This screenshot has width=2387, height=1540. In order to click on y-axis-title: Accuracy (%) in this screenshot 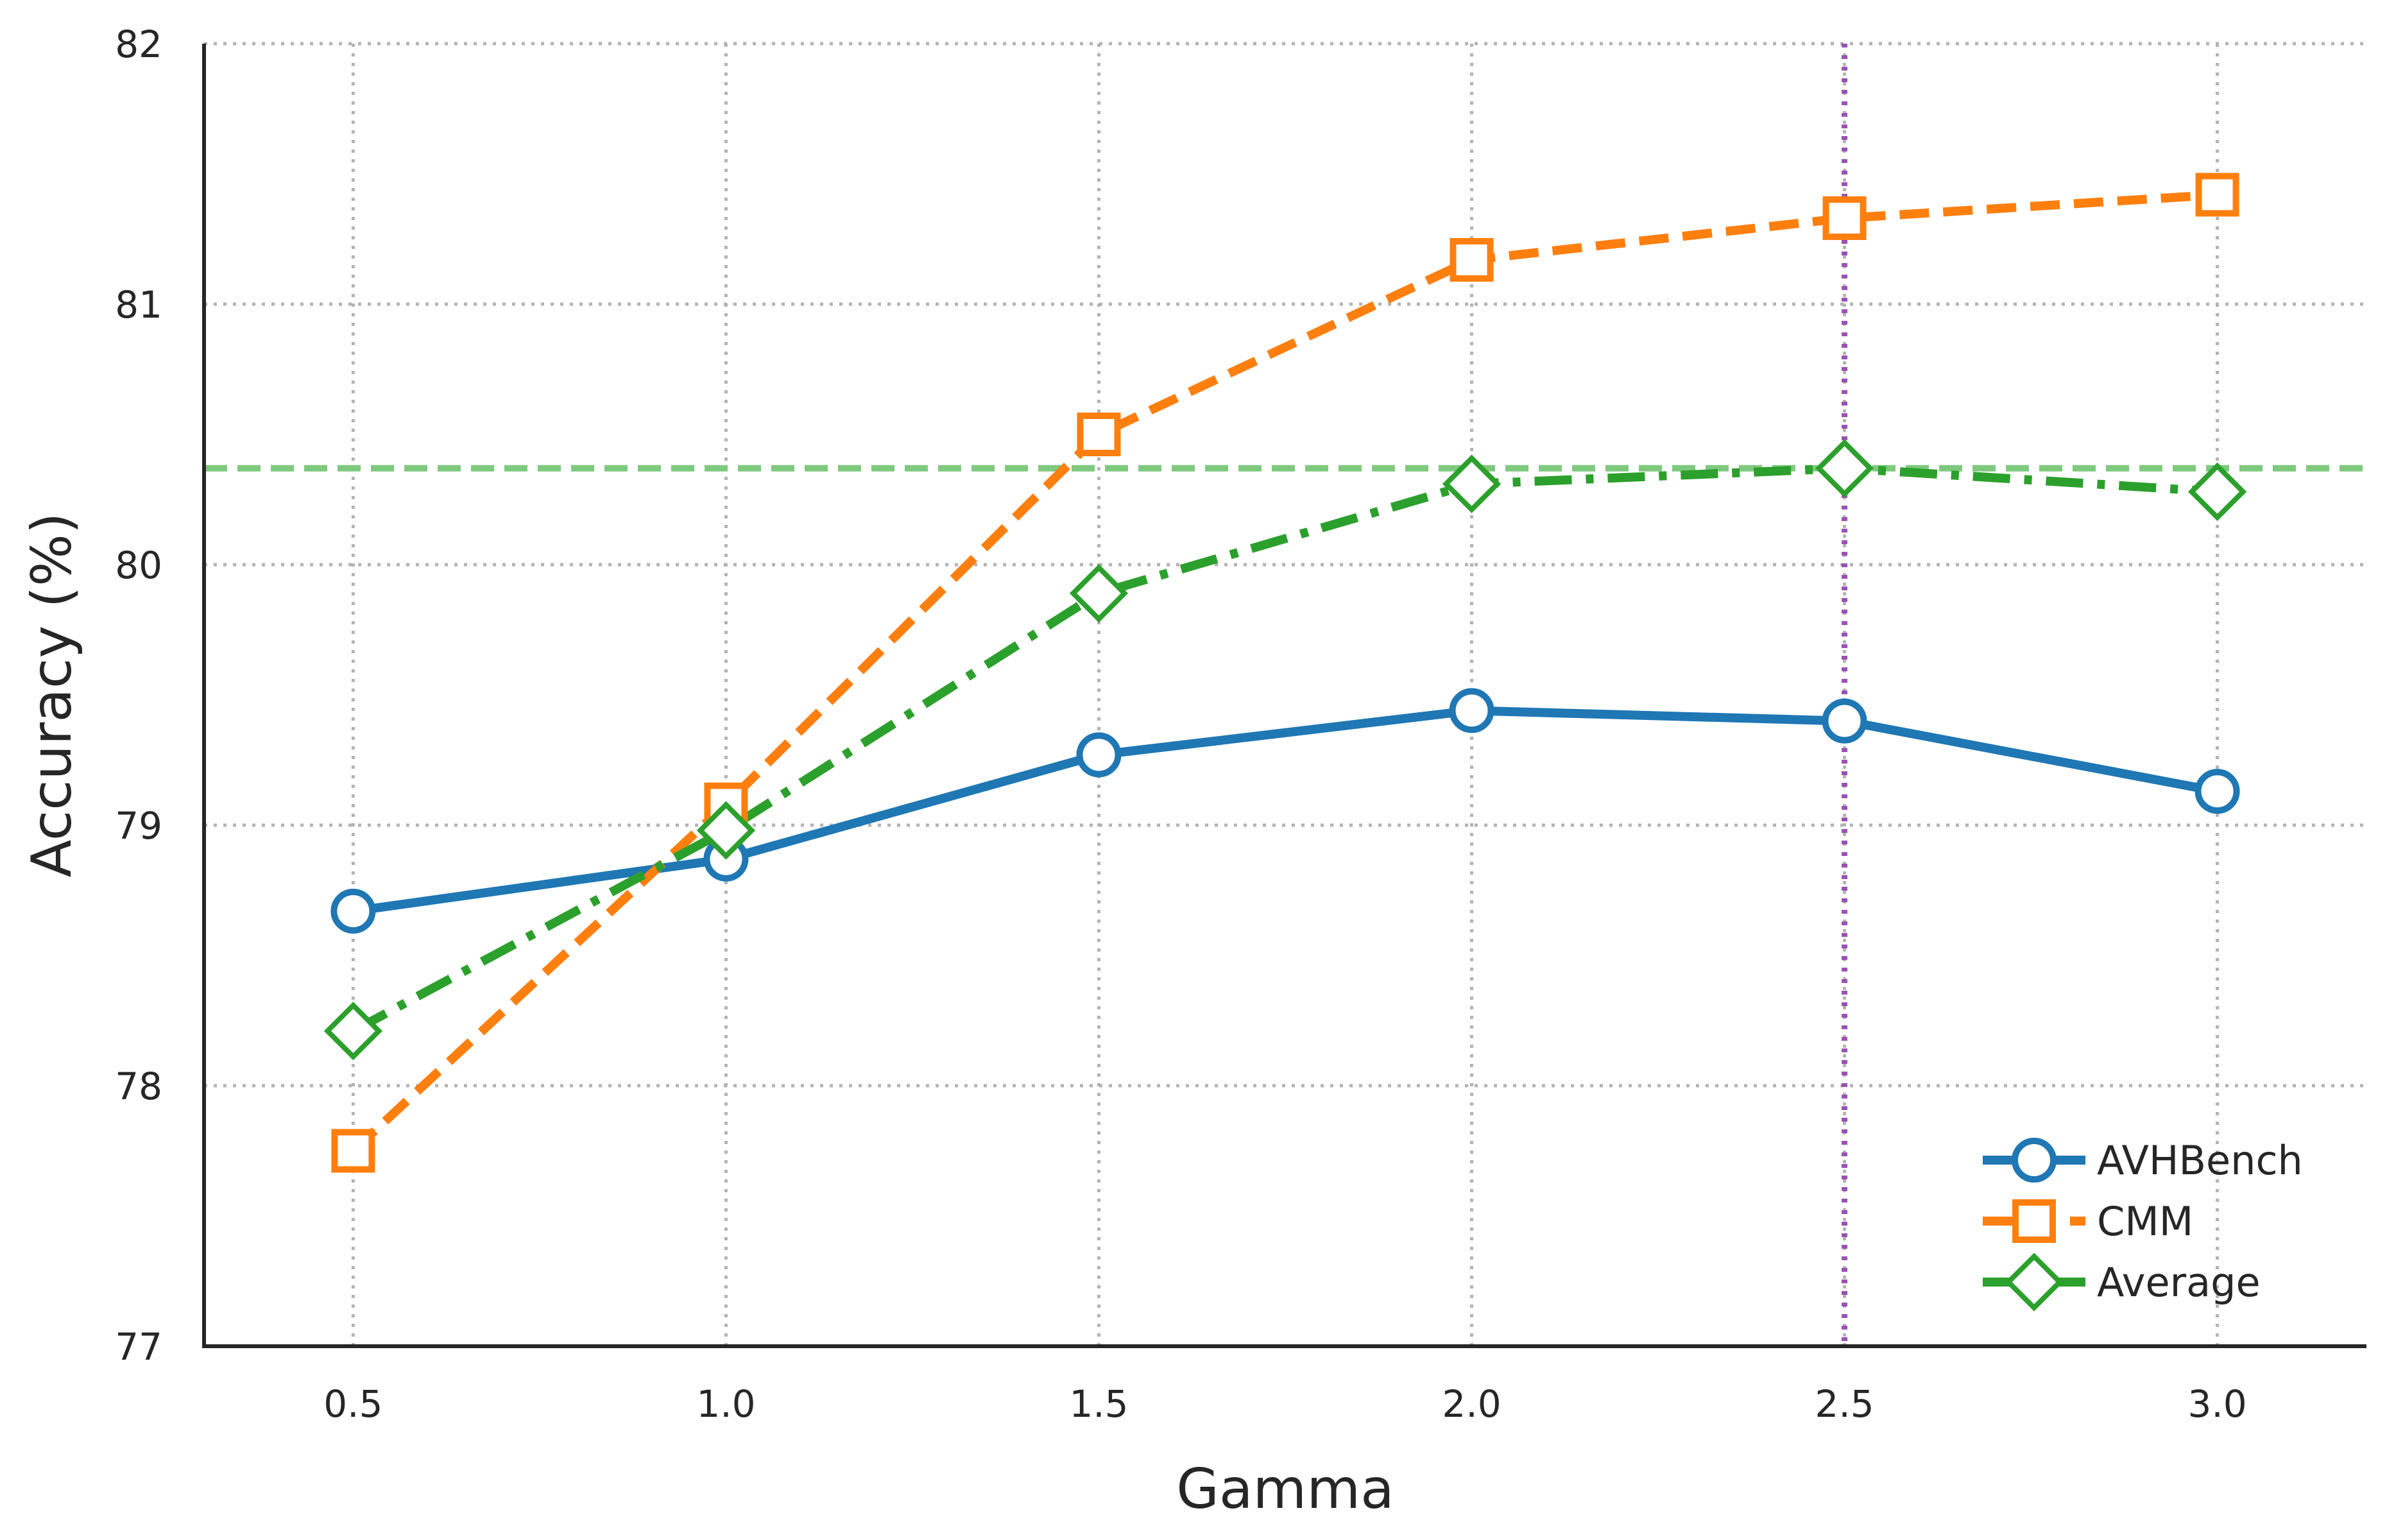, I will do `click(52, 696)`.